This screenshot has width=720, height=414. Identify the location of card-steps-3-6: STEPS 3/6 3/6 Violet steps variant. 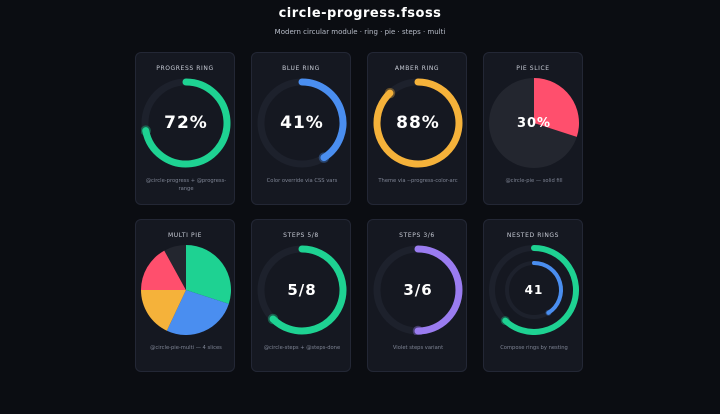
(417, 295).